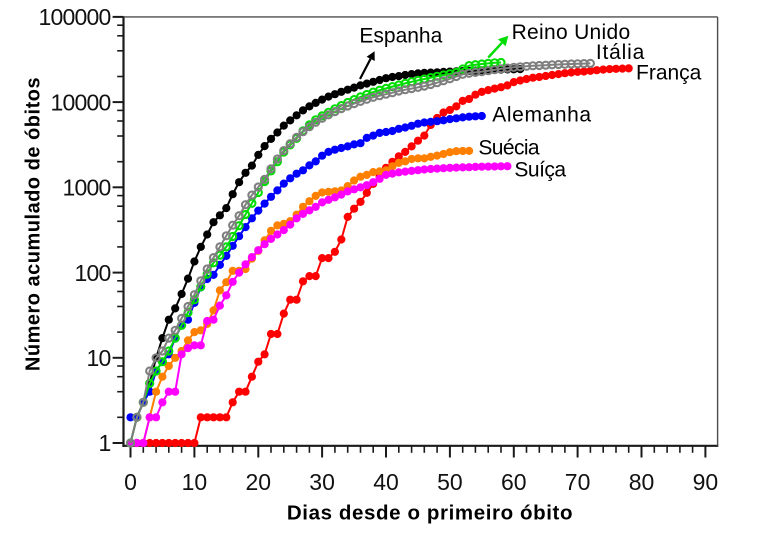  I want to click on svg-text: 0, so click(130, 482).